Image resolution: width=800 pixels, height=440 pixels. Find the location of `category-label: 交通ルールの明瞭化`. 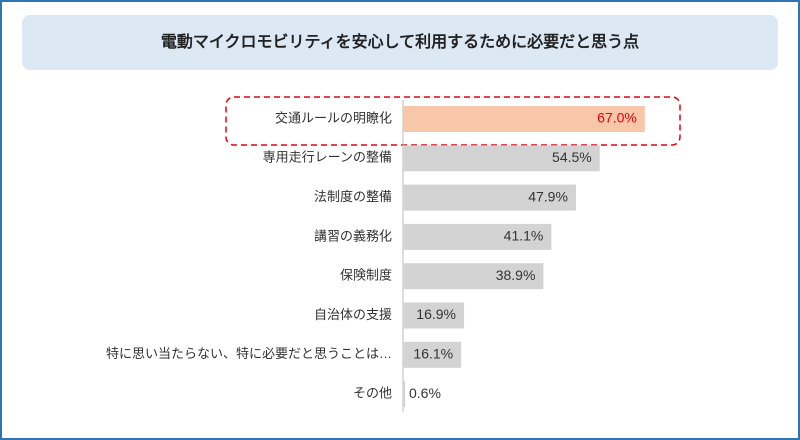

category-label: 交通ルールの明瞭化 is located at coordinates (333, 117).